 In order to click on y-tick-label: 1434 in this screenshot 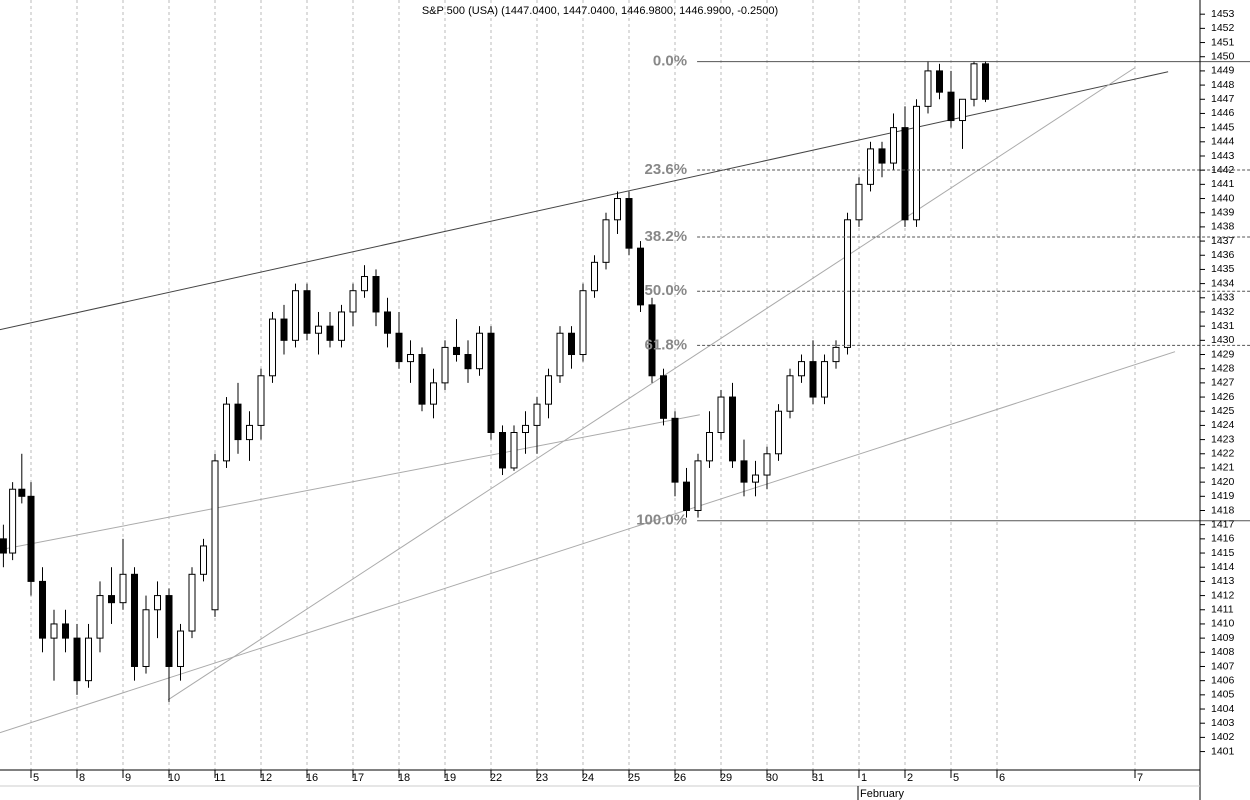, I will do `click(1223, 283)`.